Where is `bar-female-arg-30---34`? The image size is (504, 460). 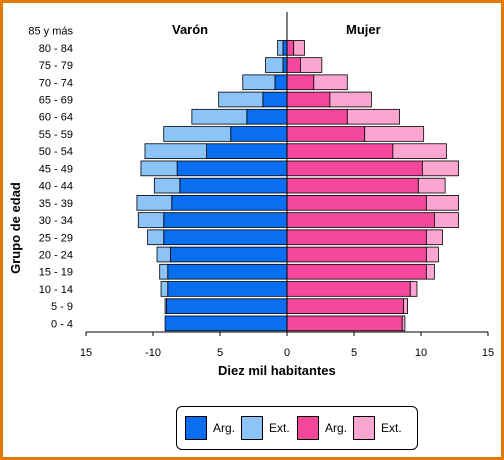 bar-female-arg-30---34 is located at coordinates (360, 220).